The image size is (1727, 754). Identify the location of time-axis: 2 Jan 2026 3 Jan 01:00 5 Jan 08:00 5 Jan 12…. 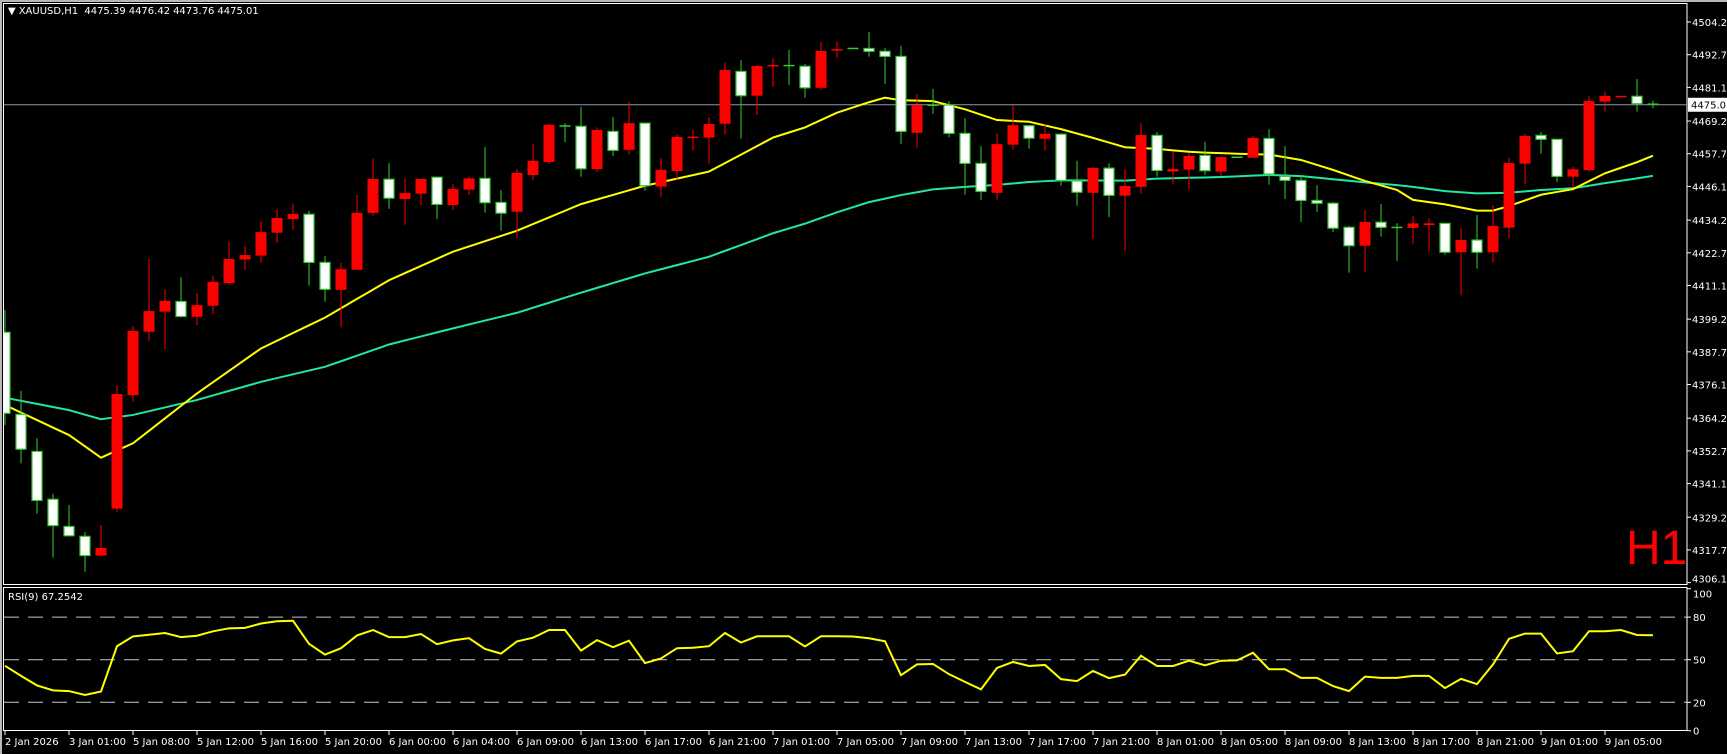
(833, 739).